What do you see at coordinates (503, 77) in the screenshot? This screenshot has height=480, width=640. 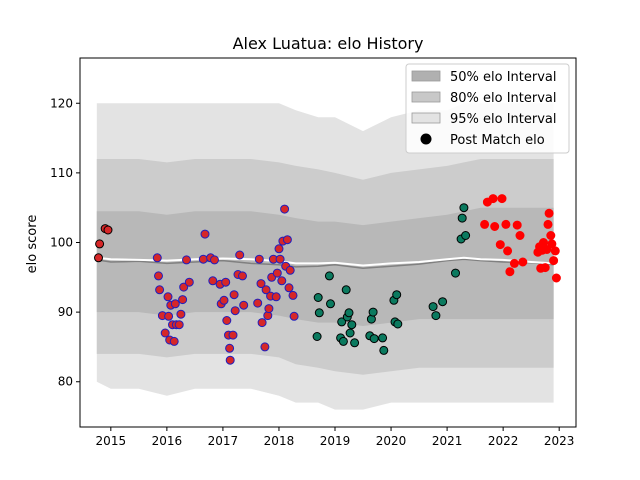 I see `legend-label: 50% elo Interval` at bounding box center [503, 77].